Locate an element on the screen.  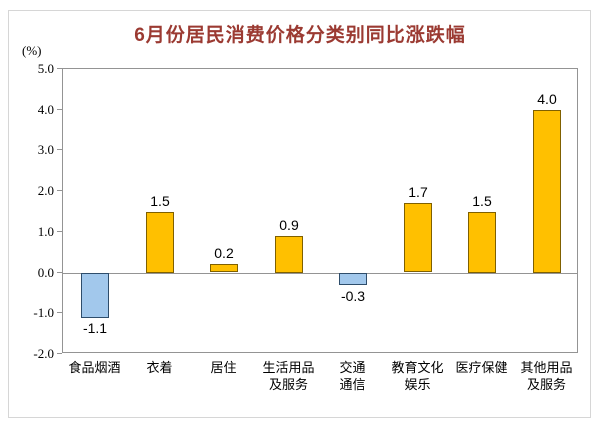
category-label-7: 其他用品 及服务 is located at coordinates (546, 376).